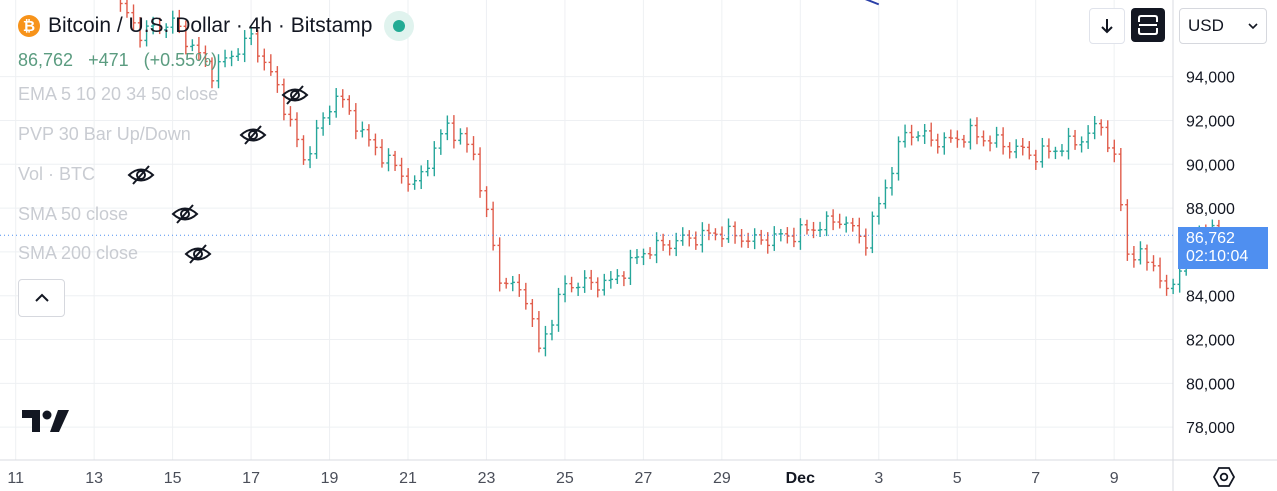 Image resolution: width=1277 pixels, height=491 pixels. Describe the element at coordinates (1210, 165) in the screenshot. I see `price-tick-label: 90,000` at that location.